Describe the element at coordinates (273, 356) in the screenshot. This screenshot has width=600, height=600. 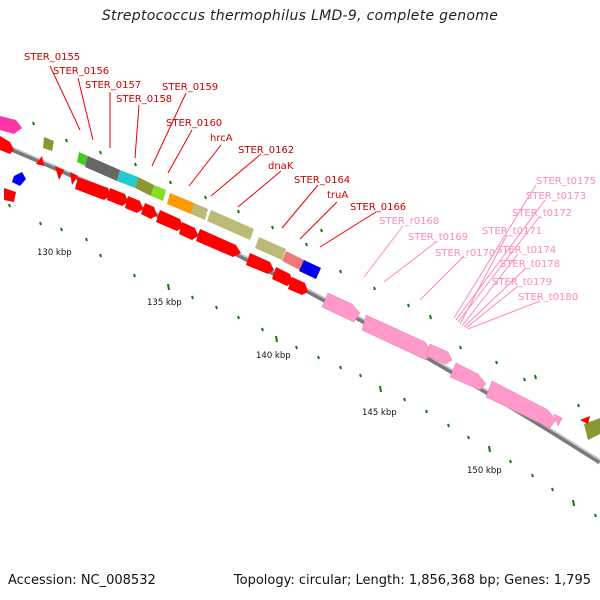
I see `tick-label-140: 140 kbp` at that location.